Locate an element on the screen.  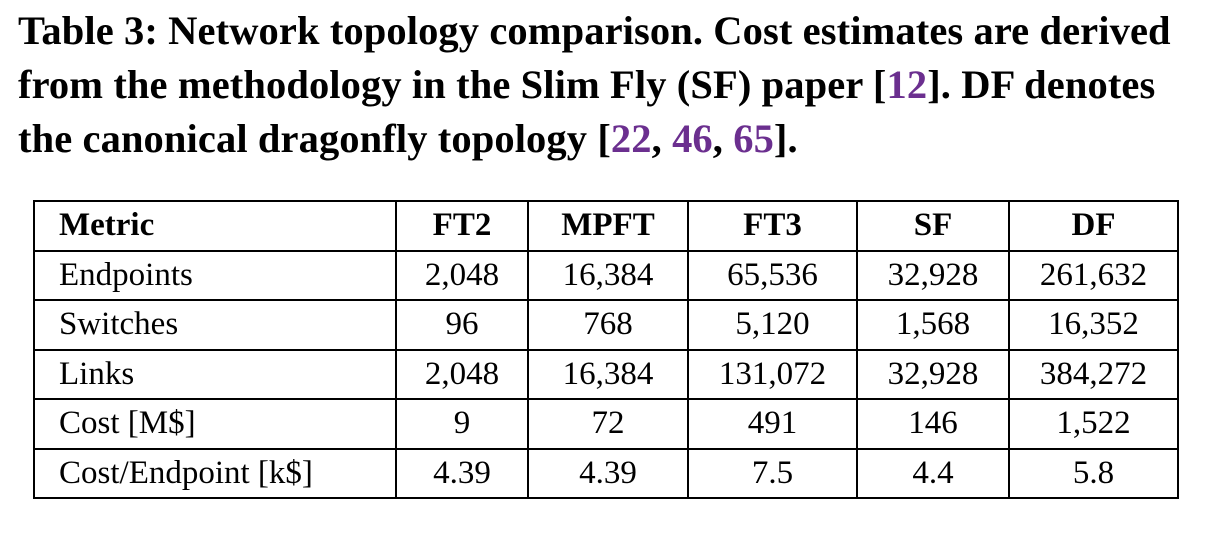
row-label: Cost [M$] is located at coordinates (215, 424).